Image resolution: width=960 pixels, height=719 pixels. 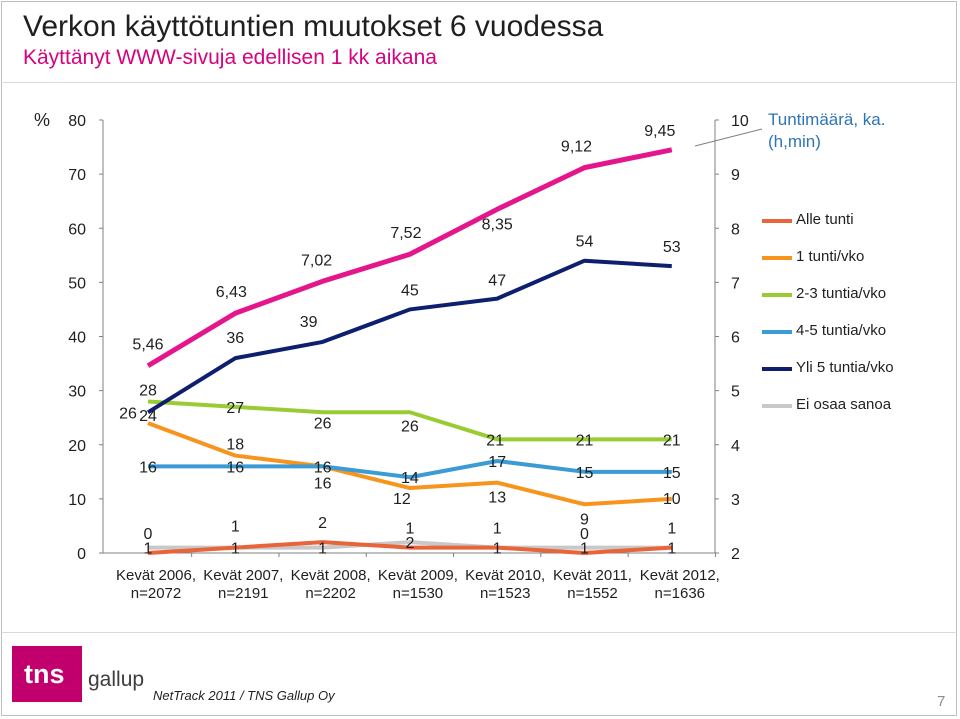 I want to click on x-tick-label-n: n=1530, so click(x=418, y=593).